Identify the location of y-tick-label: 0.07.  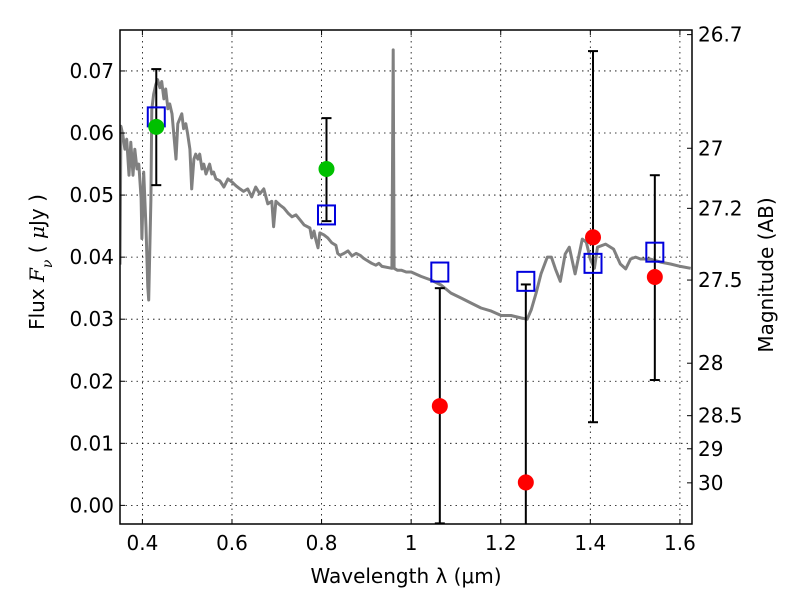
(91, 71).